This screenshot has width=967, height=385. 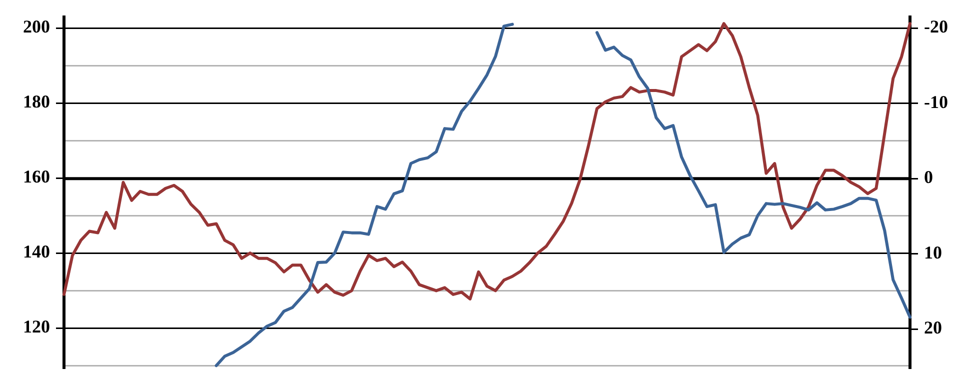 I want to click on y2-tick-label: 20, so click(x=933, y=328).